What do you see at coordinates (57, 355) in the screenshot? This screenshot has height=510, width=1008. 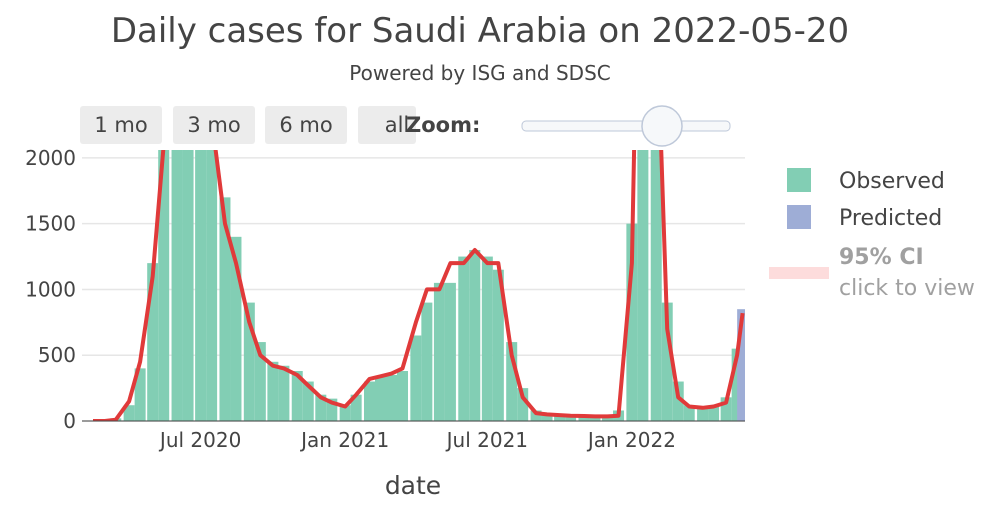 I see `y-tick-label: 500` at bounding box center [57, 355].